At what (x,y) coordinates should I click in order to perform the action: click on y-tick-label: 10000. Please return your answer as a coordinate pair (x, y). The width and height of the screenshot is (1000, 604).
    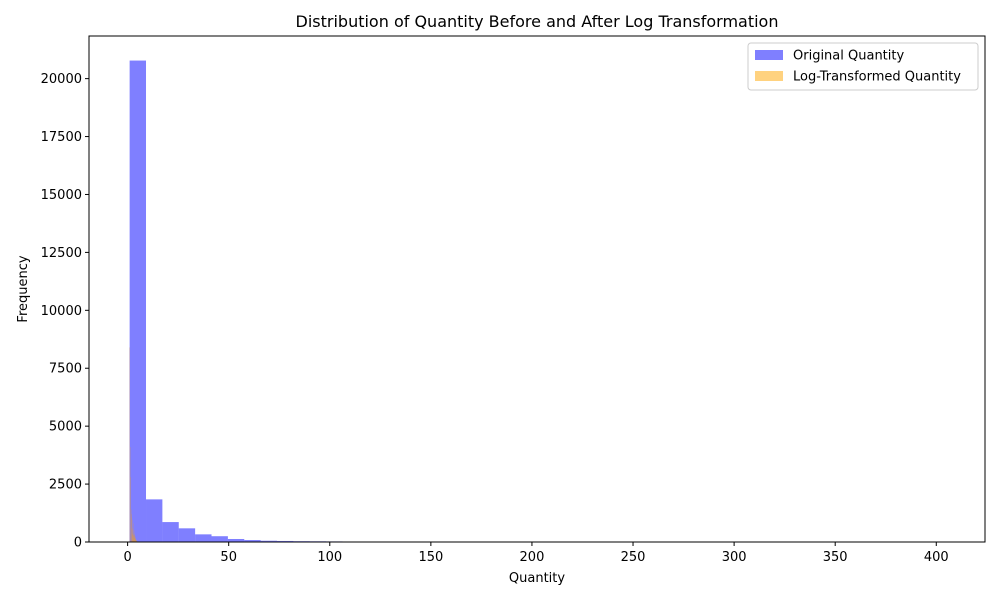
    Looking at the image, I should click on (61, 311).